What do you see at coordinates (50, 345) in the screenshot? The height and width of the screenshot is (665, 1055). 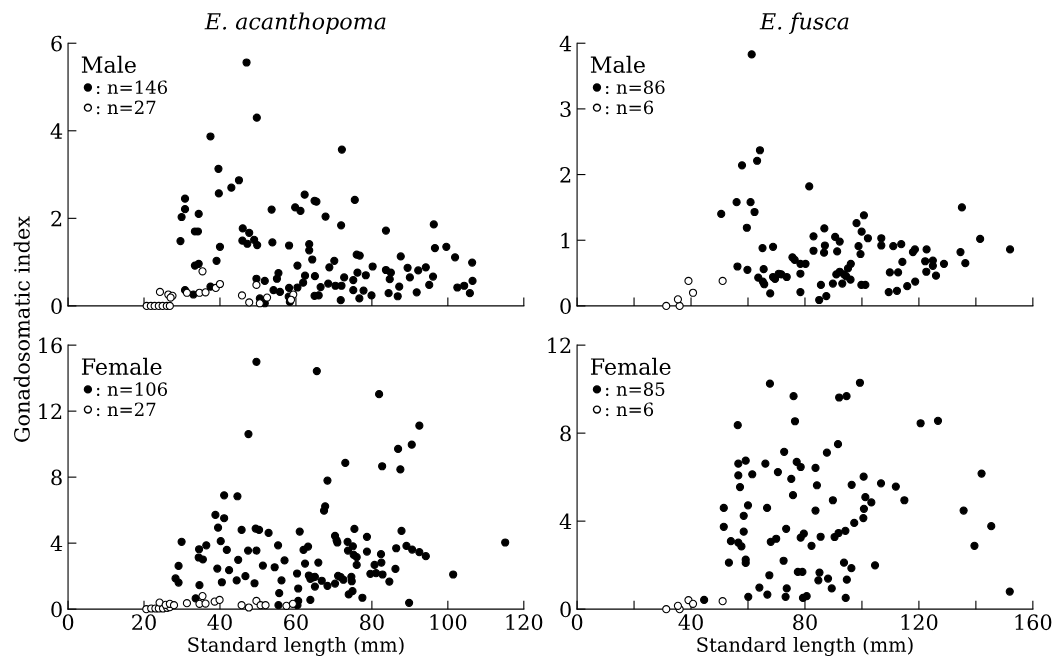 I see `y-tick-label: 16` at bounding box center [50, 345].